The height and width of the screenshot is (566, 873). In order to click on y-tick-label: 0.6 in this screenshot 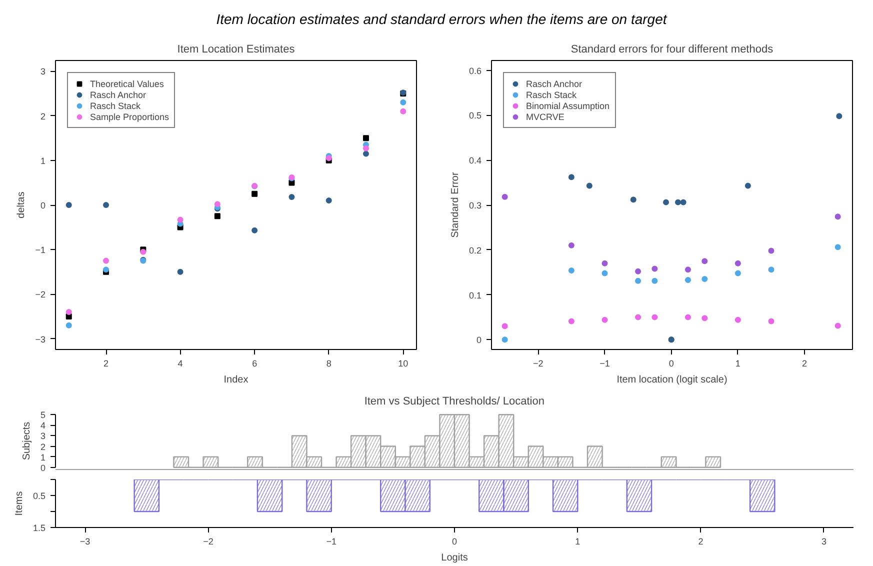, I will do `click(475, 71)`.